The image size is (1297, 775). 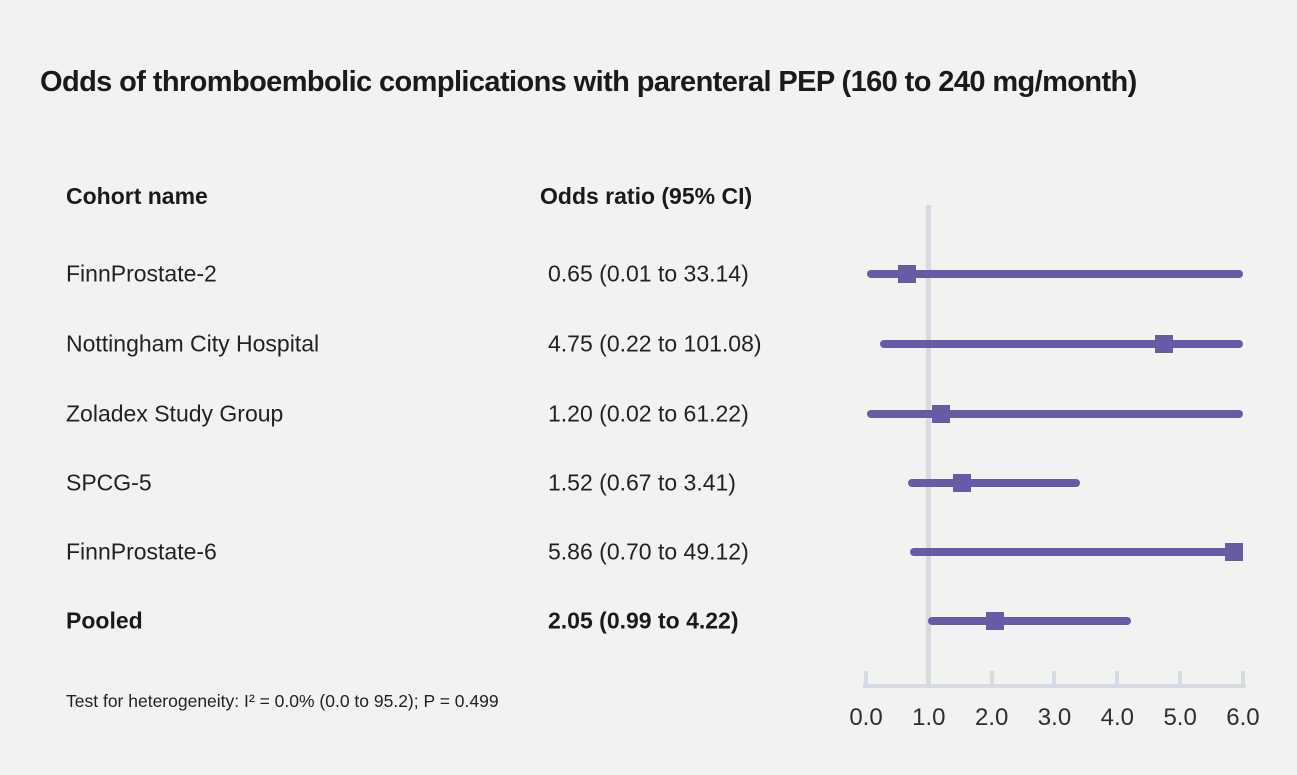 I want to click on x-axis-tick-label: 2.0, so click(x=991, y=717).